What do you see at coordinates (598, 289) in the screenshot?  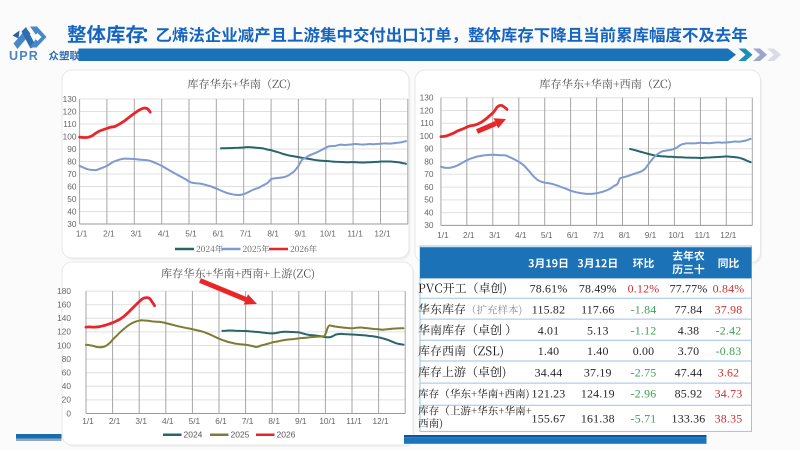 I see `svg-text: 78.49%` at bounding box center [598, 289].